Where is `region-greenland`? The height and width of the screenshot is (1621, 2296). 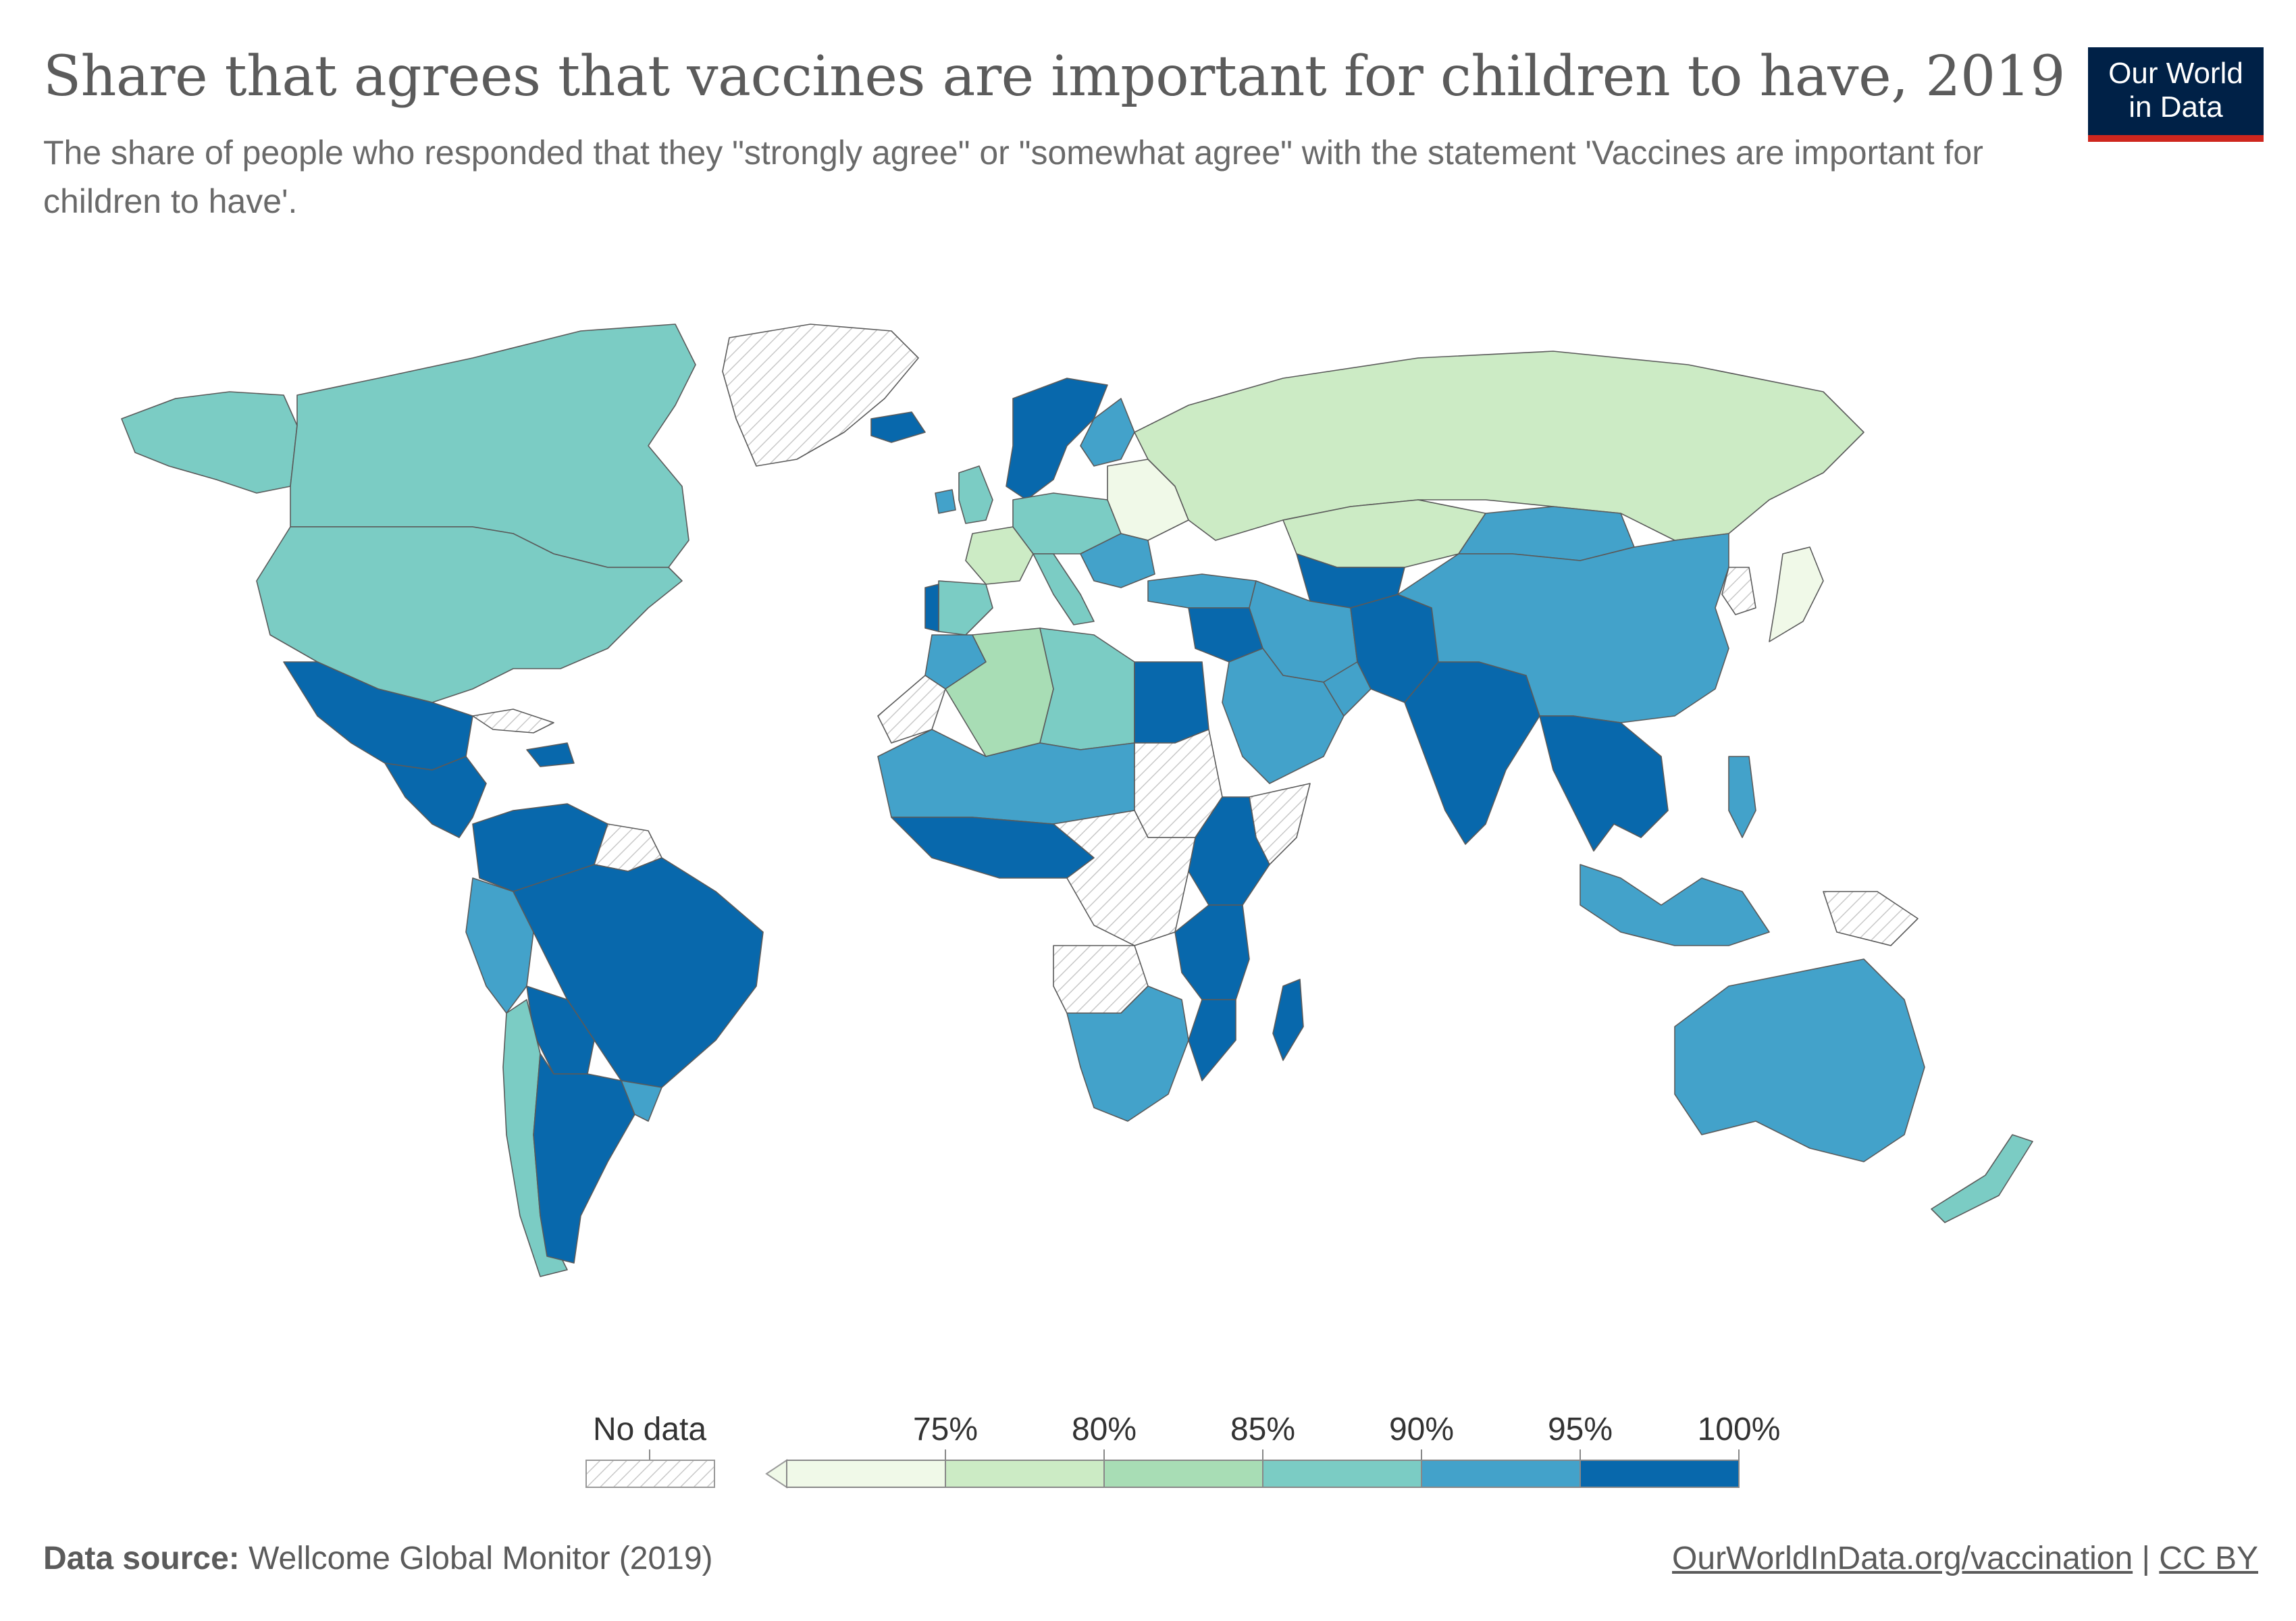 region-greenland is located at coordinates (820, 395).